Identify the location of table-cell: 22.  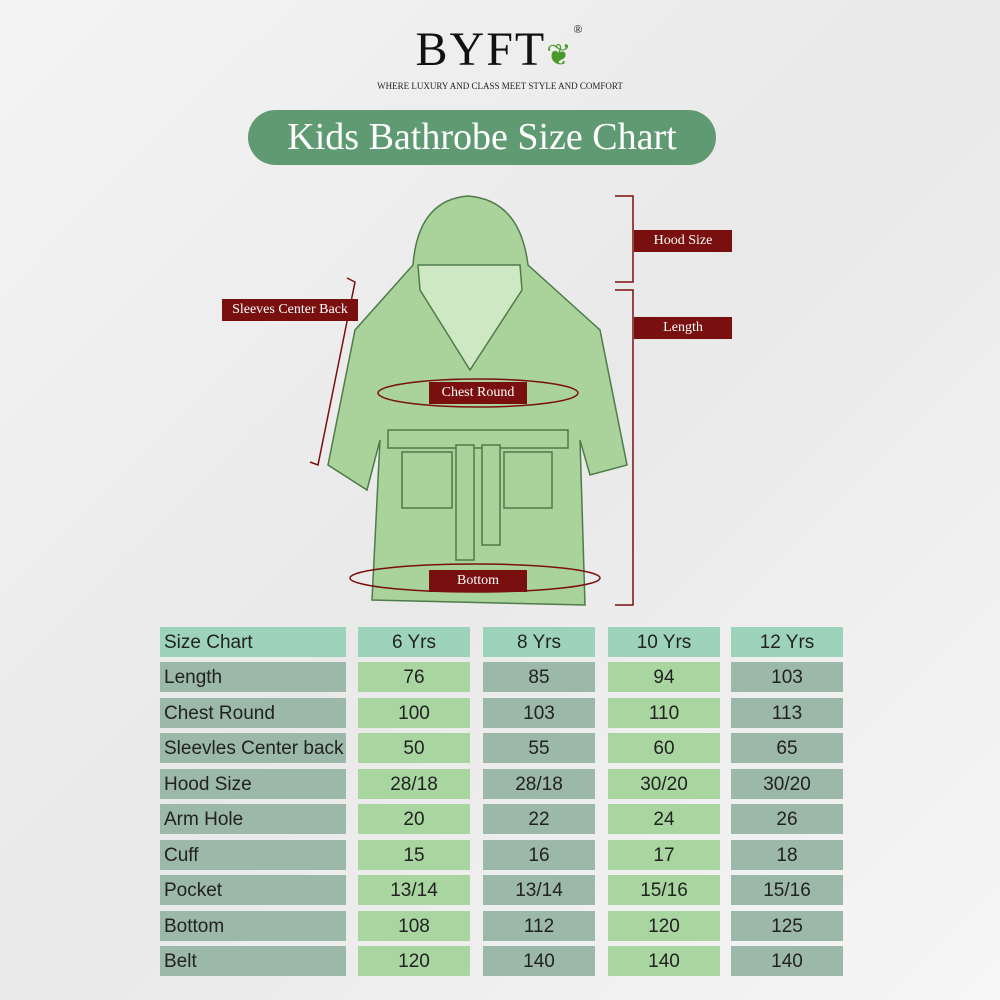
(539, 819).